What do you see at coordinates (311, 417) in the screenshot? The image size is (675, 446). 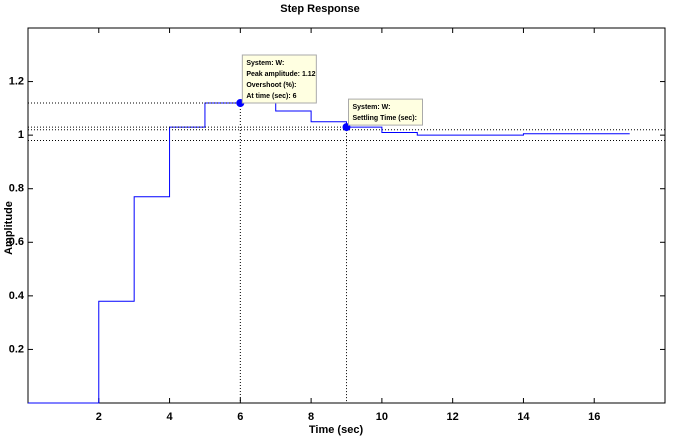 I see `x-tick-label: 8` at bounding box center [311, 417].